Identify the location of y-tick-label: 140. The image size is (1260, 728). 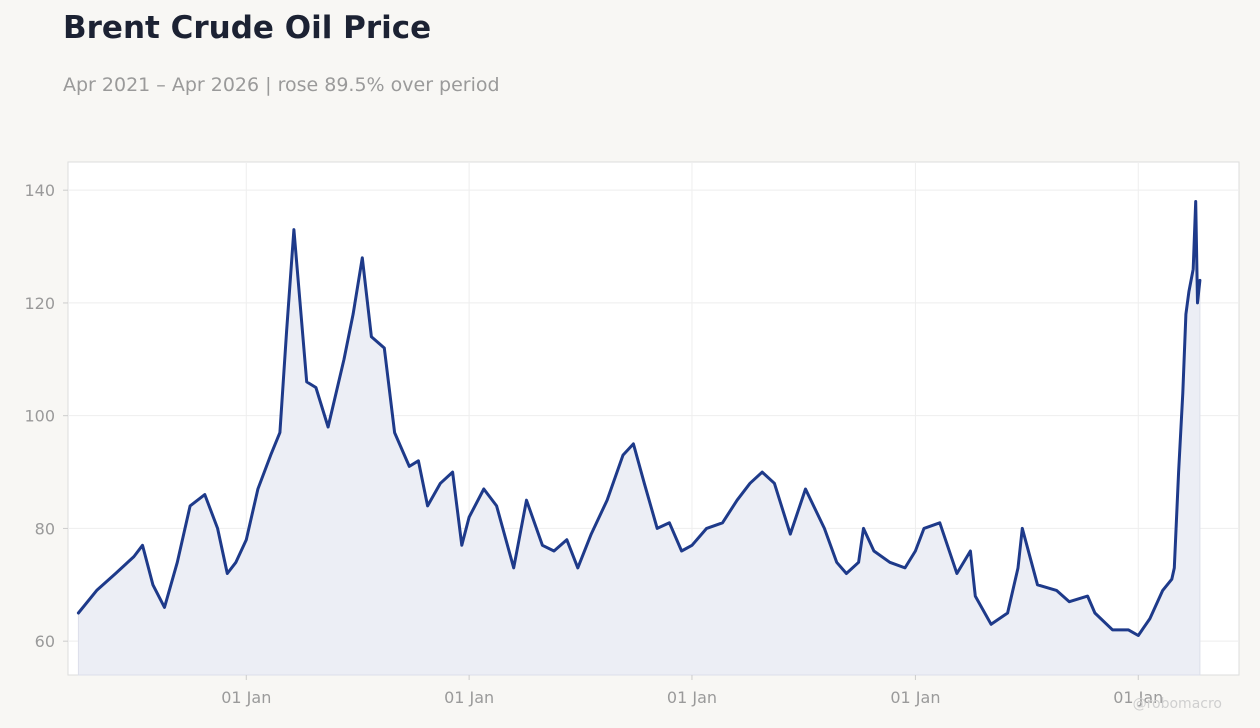
(39, 190).